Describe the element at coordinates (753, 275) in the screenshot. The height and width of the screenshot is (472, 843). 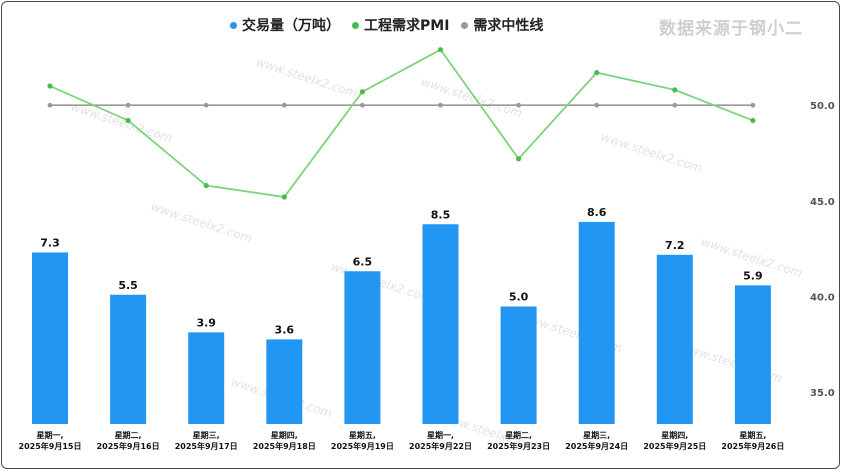
I see `bar-value-label: 5.9` at that location.